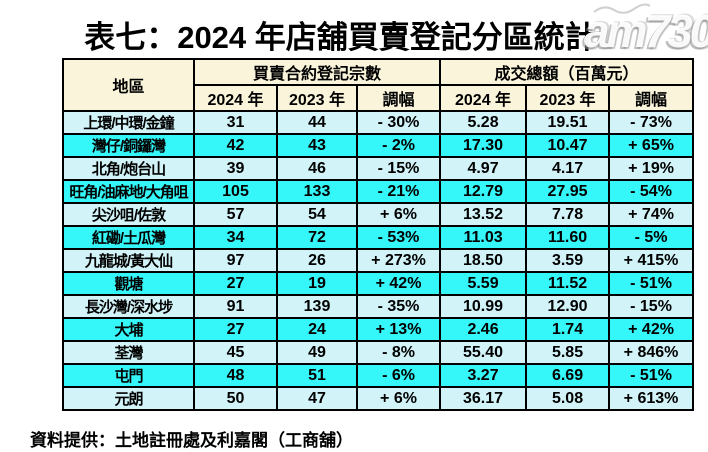 Image resolution: width=708 pixels, height=452 pixels. What do you see at coordinates (128, 260) in the screenshot?
I see `cell-region: 九龍城/黃大仙` at bounding box center [128, 260].